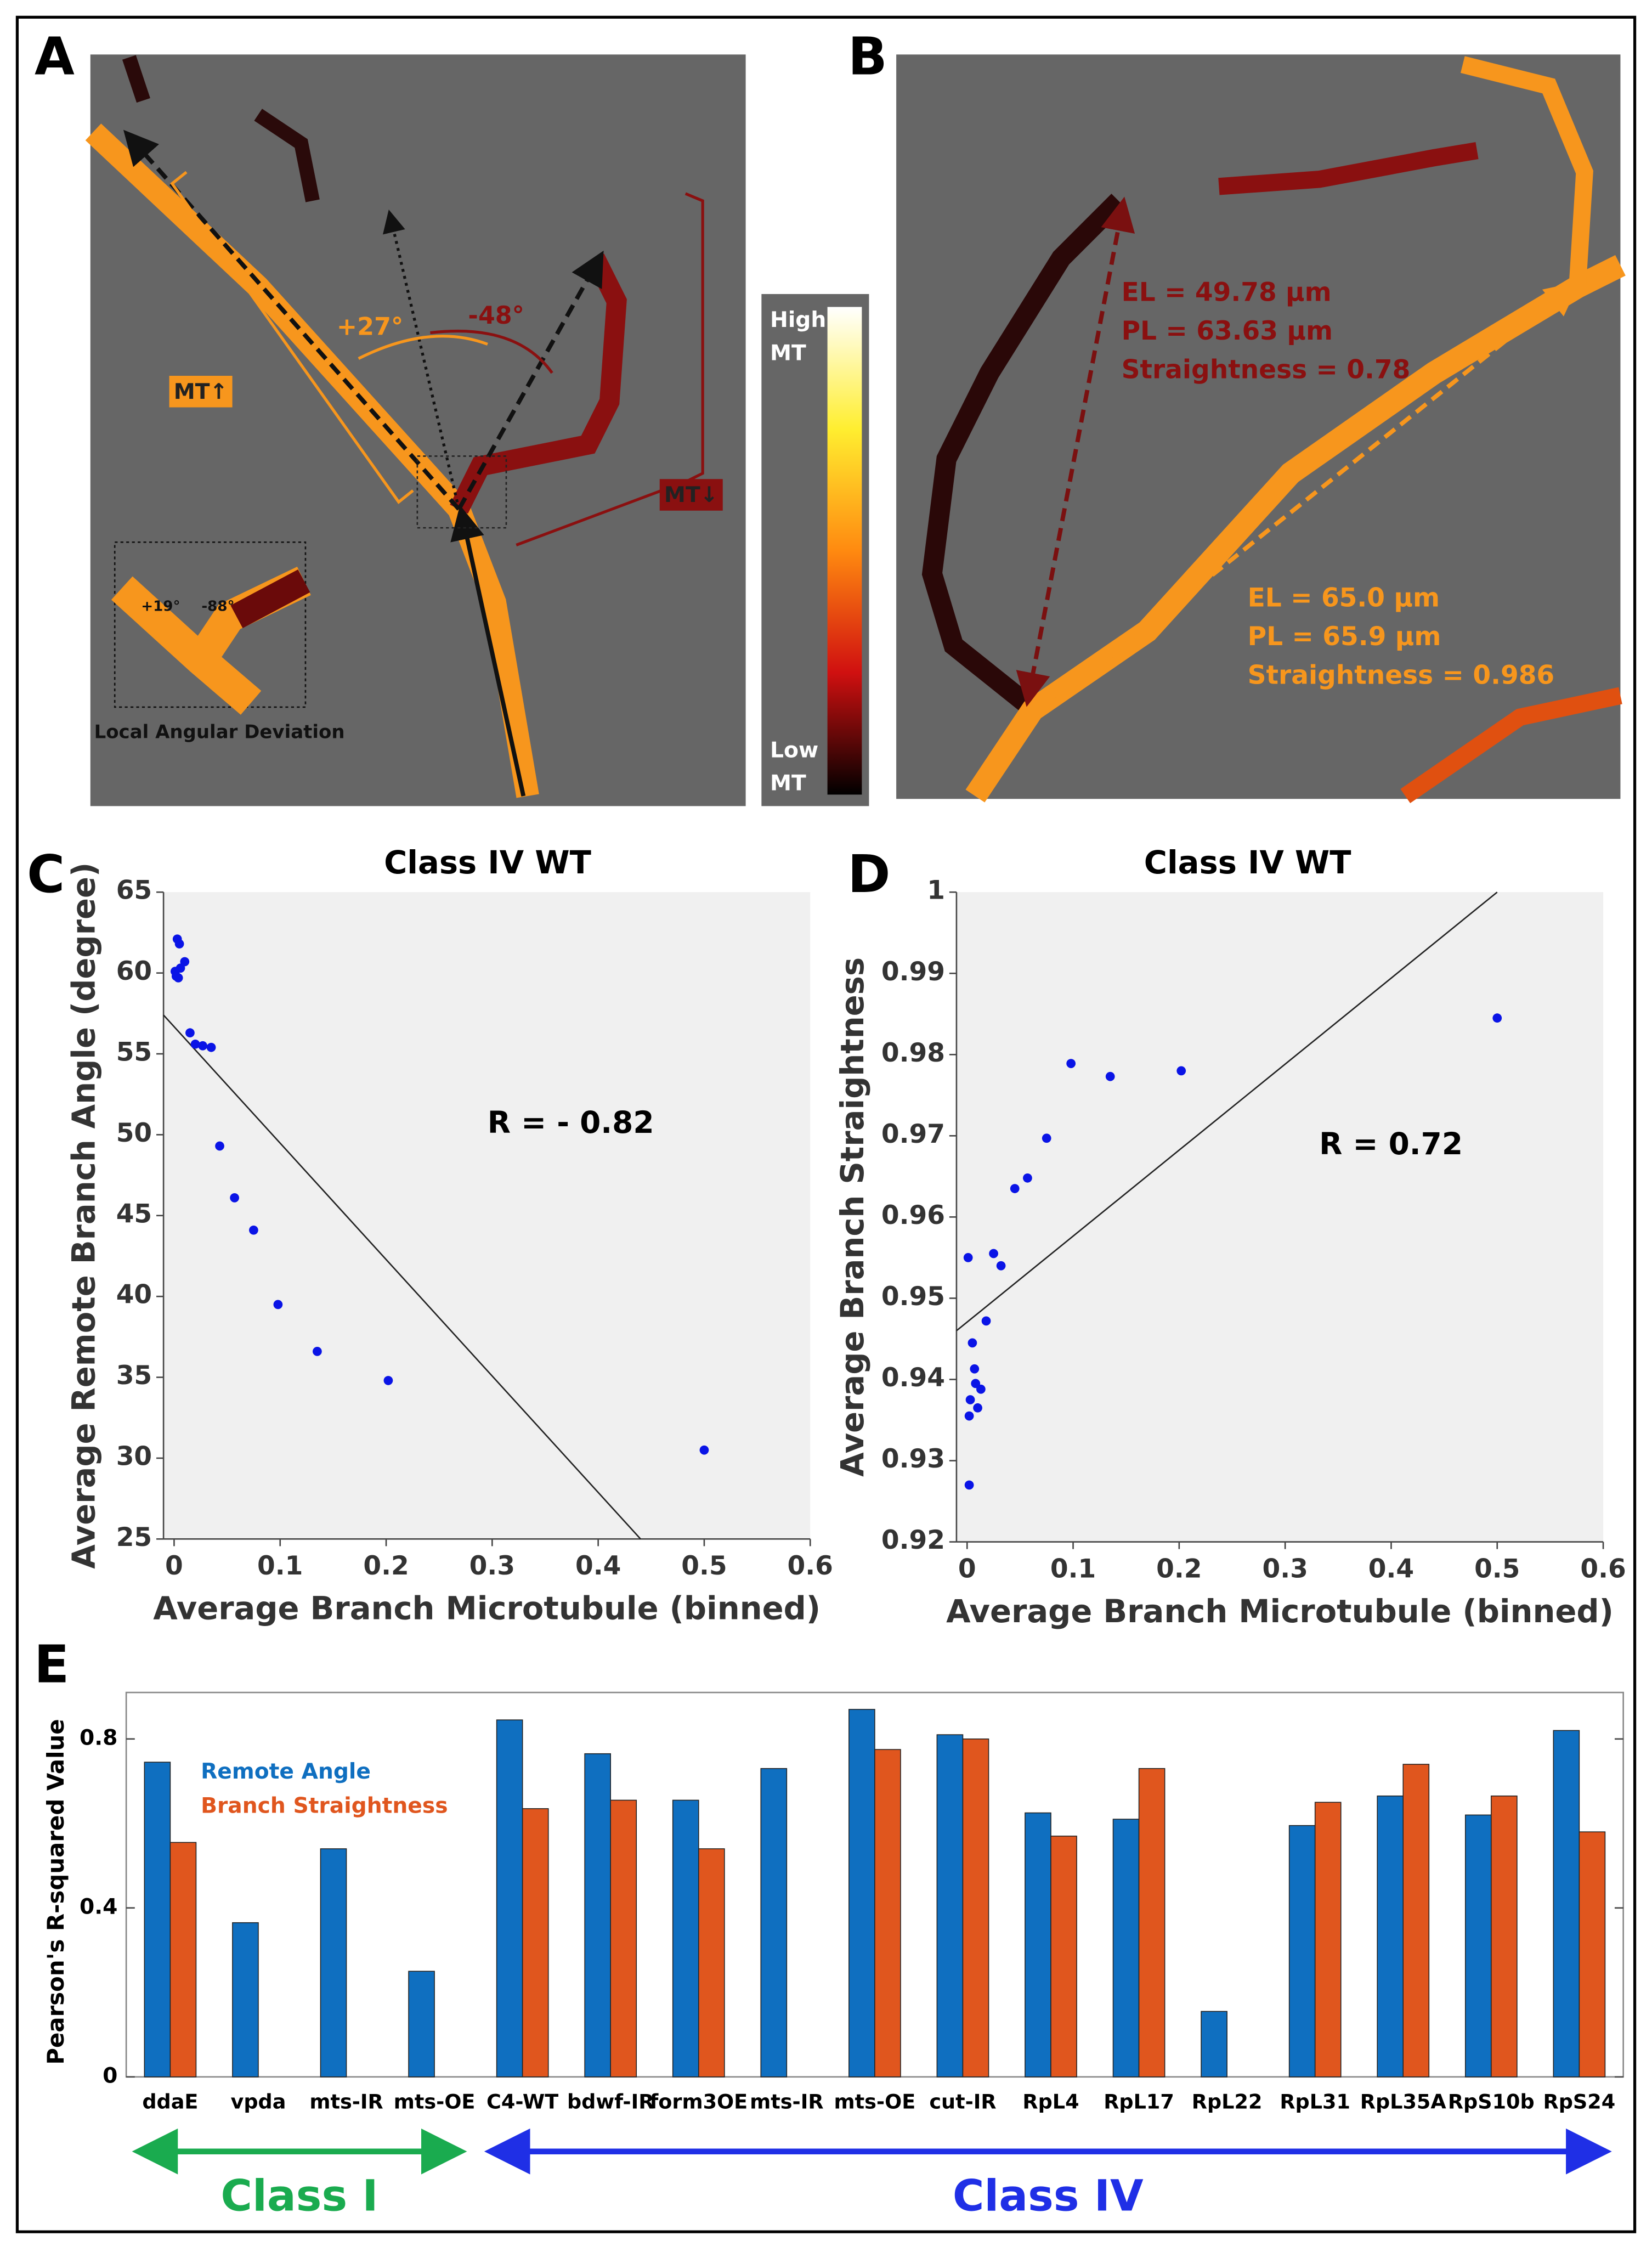 This screenshot has width=1652, height=2252. What do you see at coordinates (219, 732) in the screenshot?
I see `inset-caption: Local Angular Deviation` at bounding box center [219, 732].